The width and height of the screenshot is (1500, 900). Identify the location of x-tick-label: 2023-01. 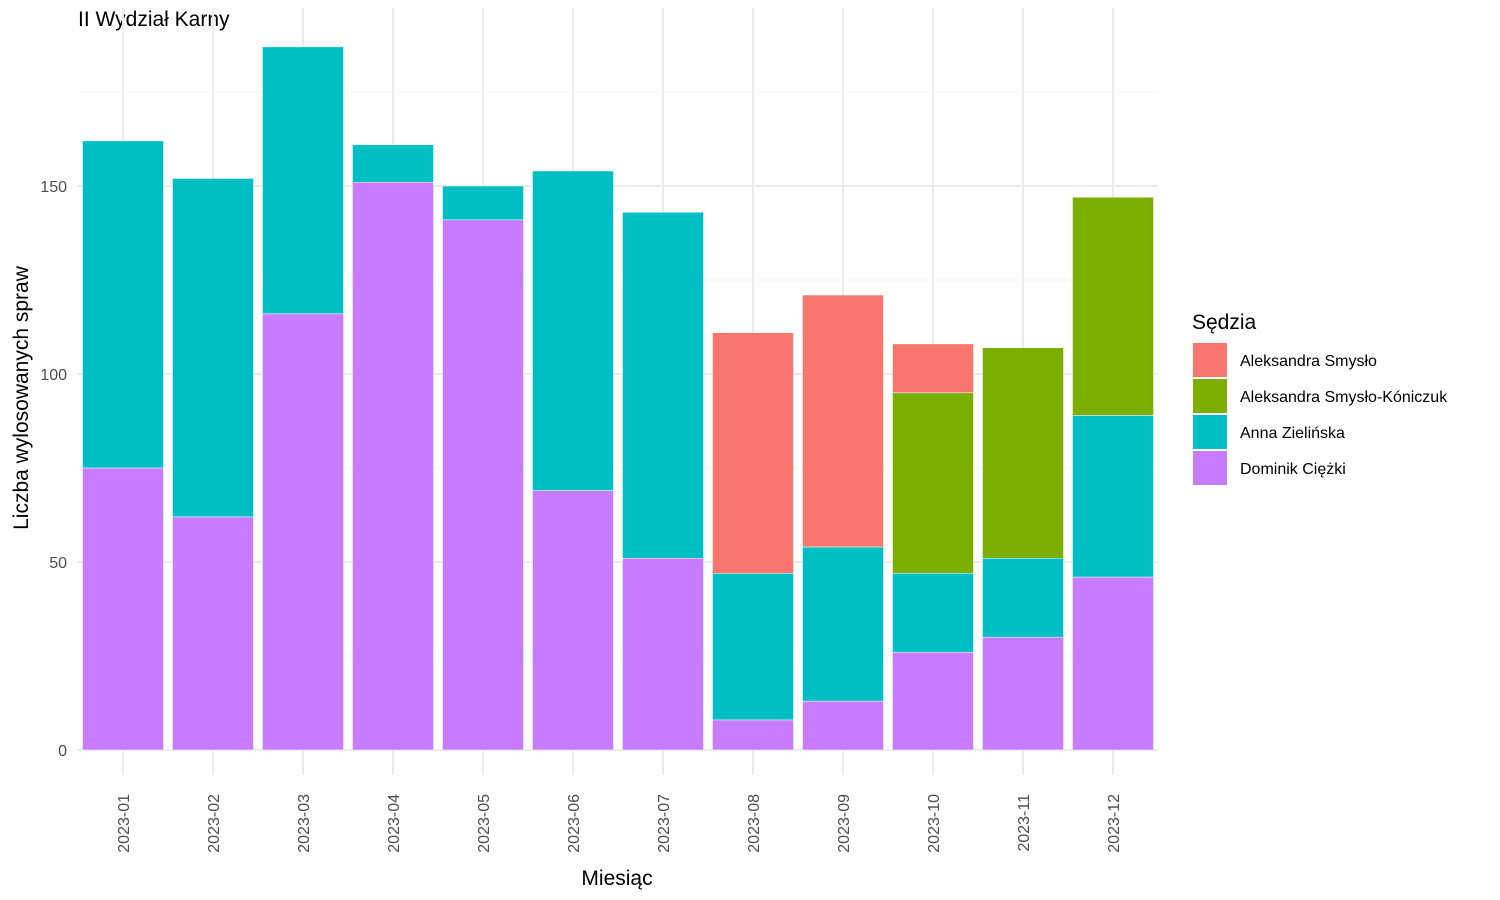
(124, 823).